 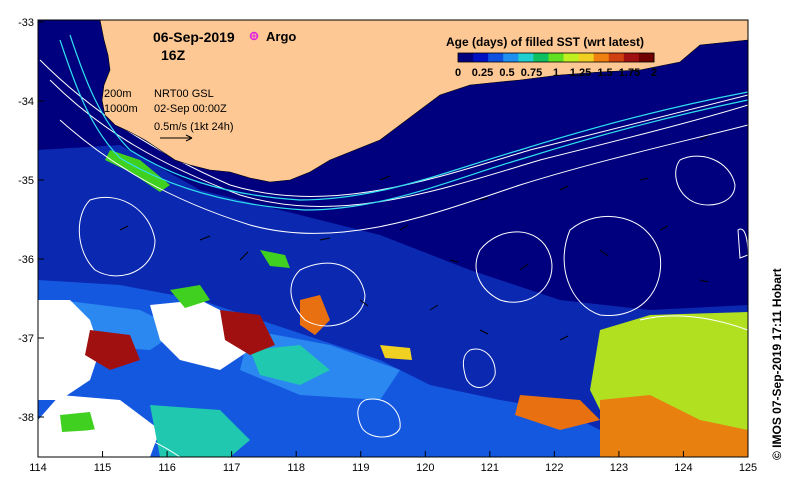 I want to click on product-time-label: 02-Sep 00:00Z, so click(x=190, y=109).